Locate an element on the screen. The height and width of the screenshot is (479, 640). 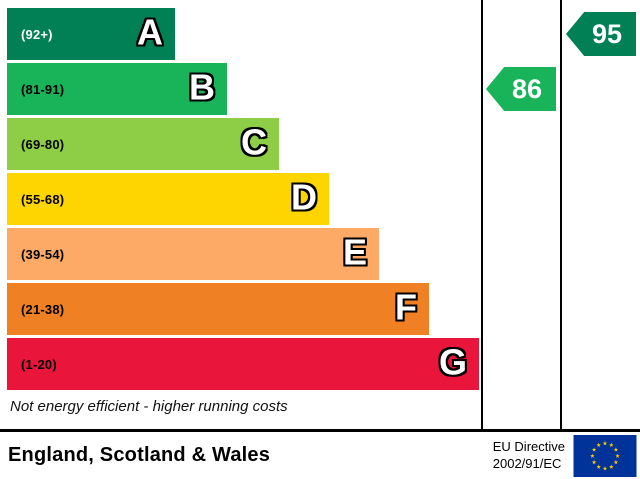
band-bar-e: (39-54) E is located at coordinates (193, 254).